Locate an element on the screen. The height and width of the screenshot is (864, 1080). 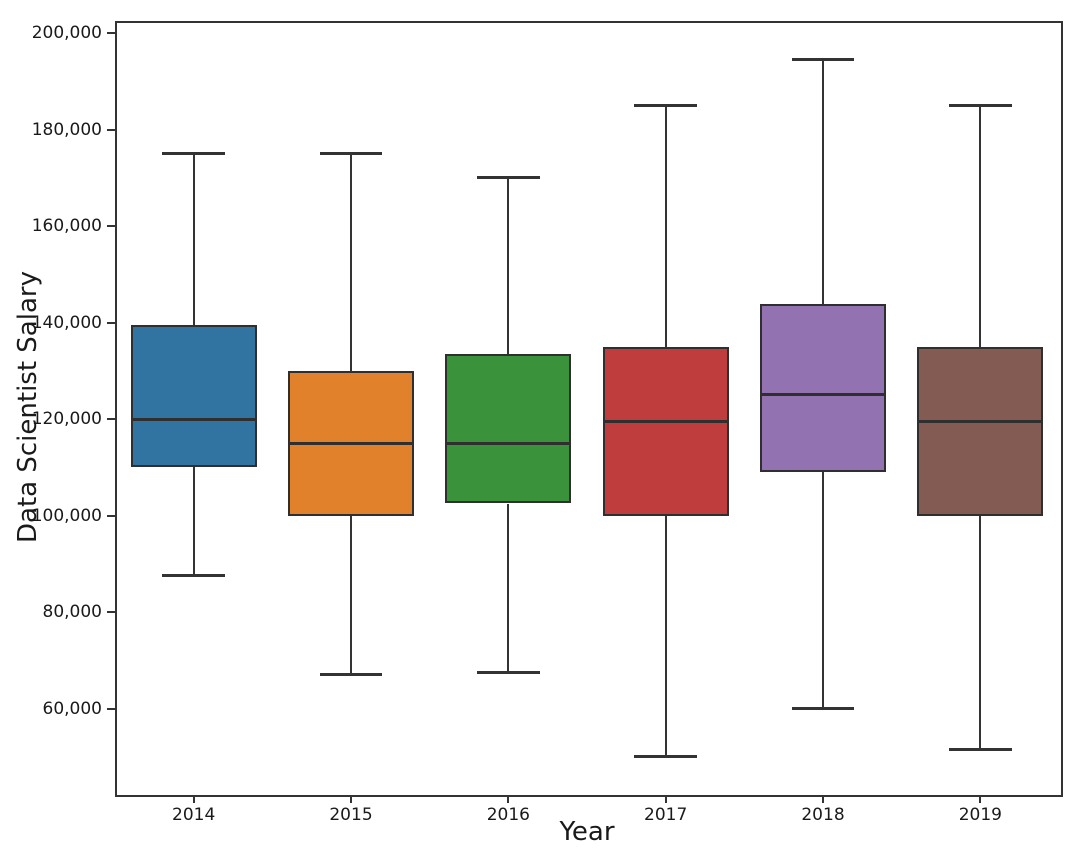
y-tick-label-80000: 80,000 is located at coordinates (72, 612).